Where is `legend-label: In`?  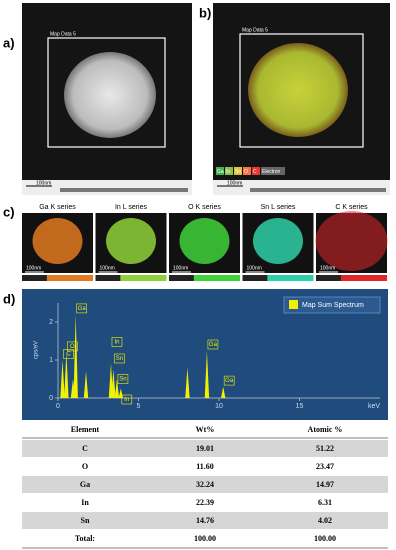
legend-label: In is located at coordinates (228, 172).